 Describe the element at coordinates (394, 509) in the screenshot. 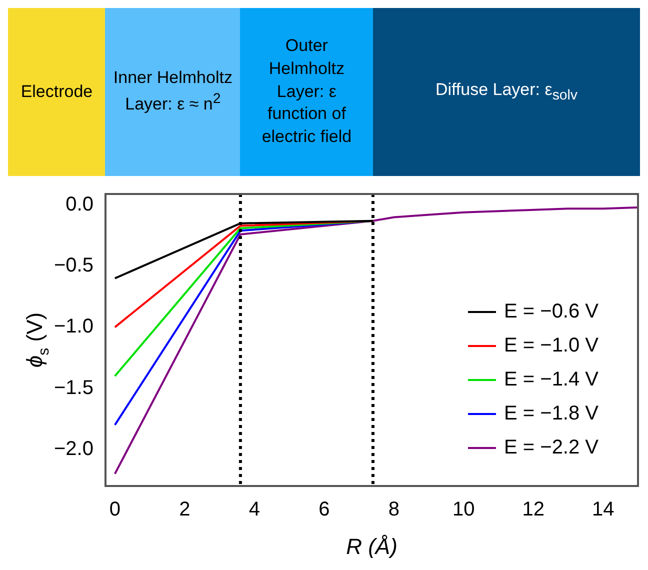

I see `x-tick-label: 8` at that location.